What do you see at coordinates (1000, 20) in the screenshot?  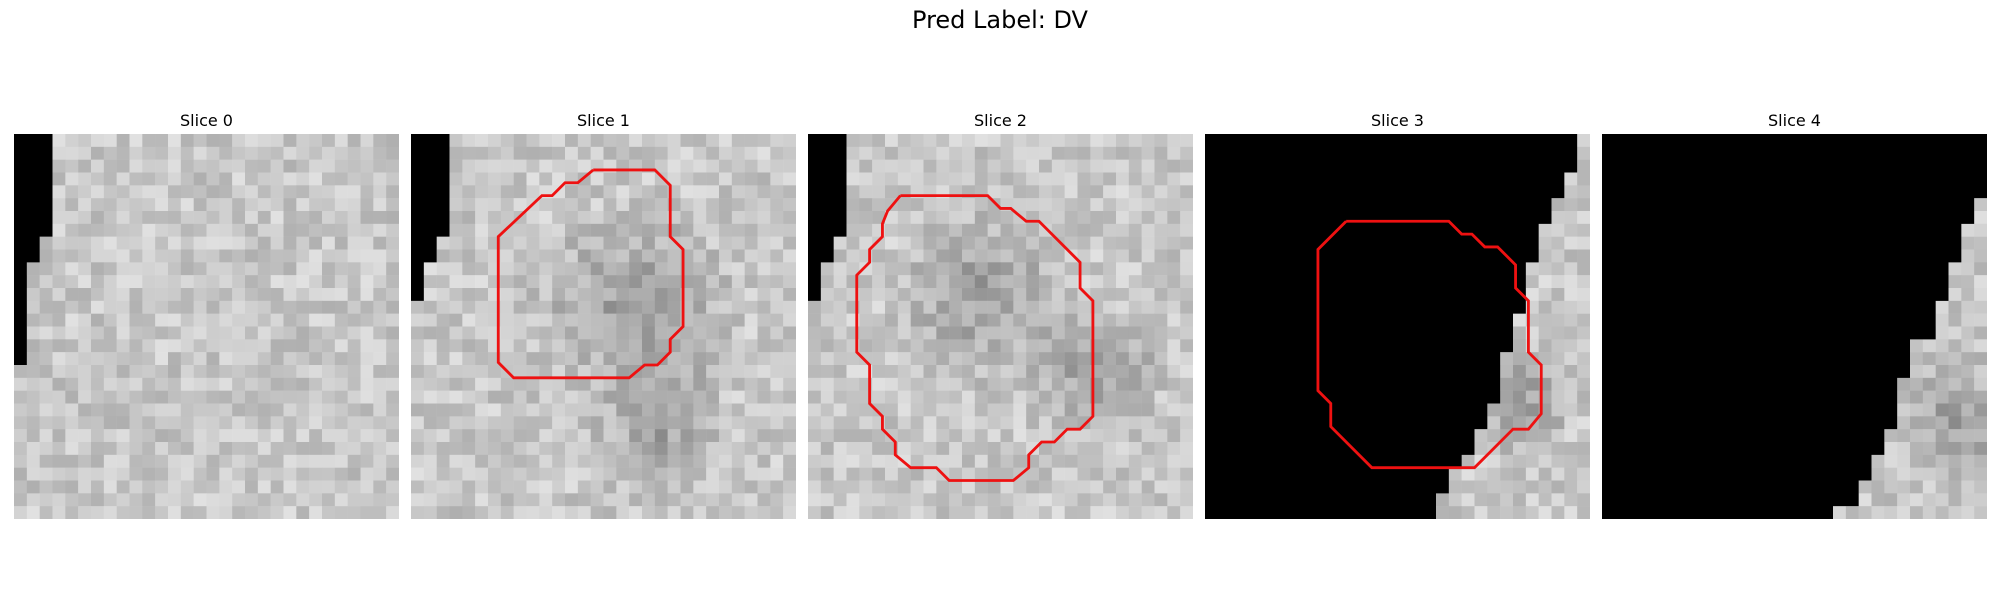 I see `figure-title: Pred Label: DV` at bounding box center [1000, 20].